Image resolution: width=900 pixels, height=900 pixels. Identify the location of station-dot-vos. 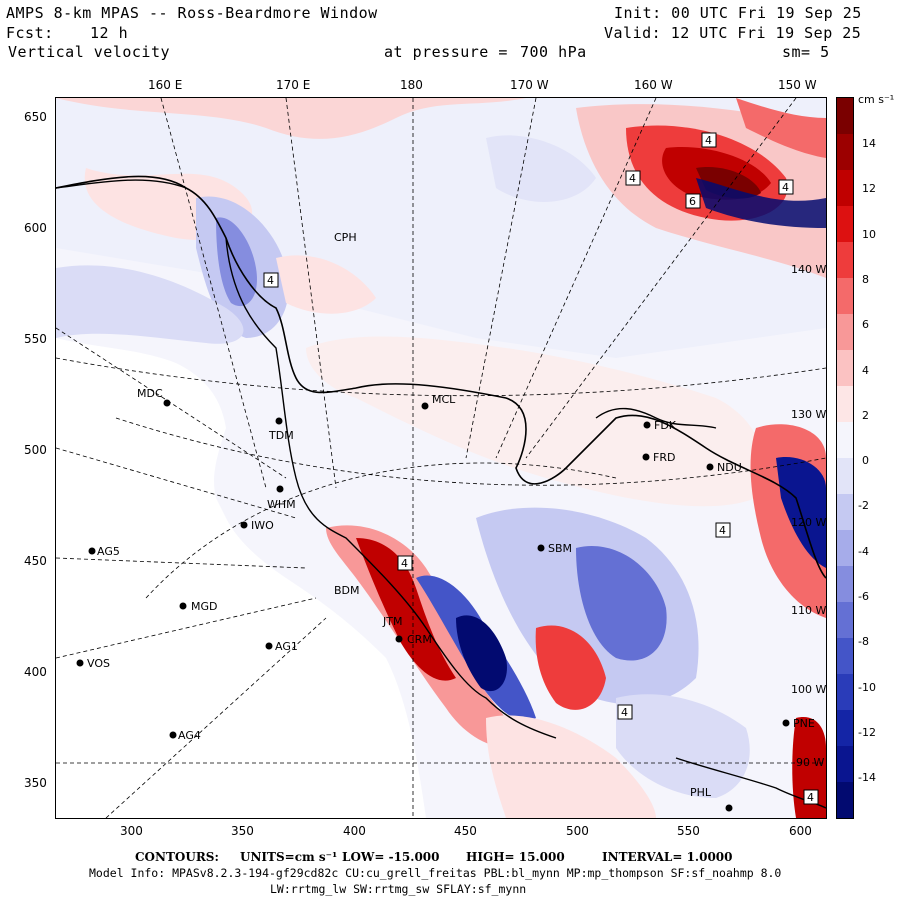
(80, 663).